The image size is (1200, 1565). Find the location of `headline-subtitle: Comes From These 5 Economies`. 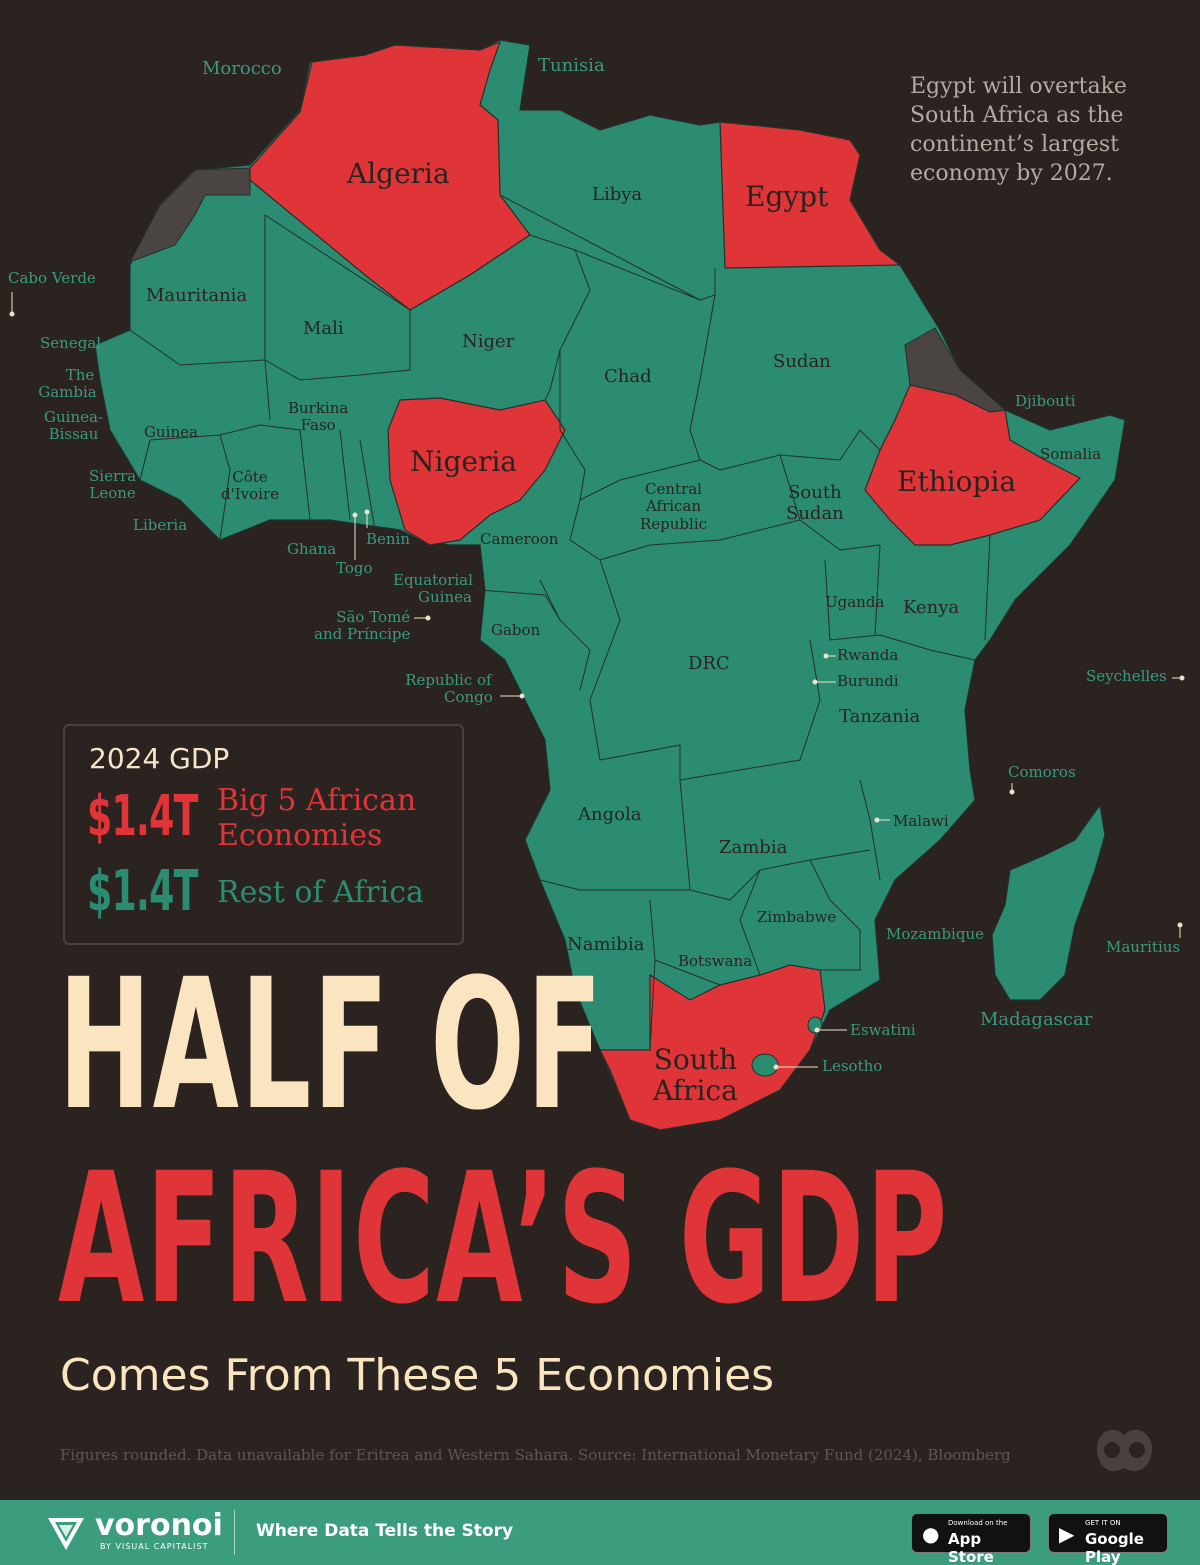

headline-subtitle: Comes From These 5 Economies is located at coordinates (417, 1375).